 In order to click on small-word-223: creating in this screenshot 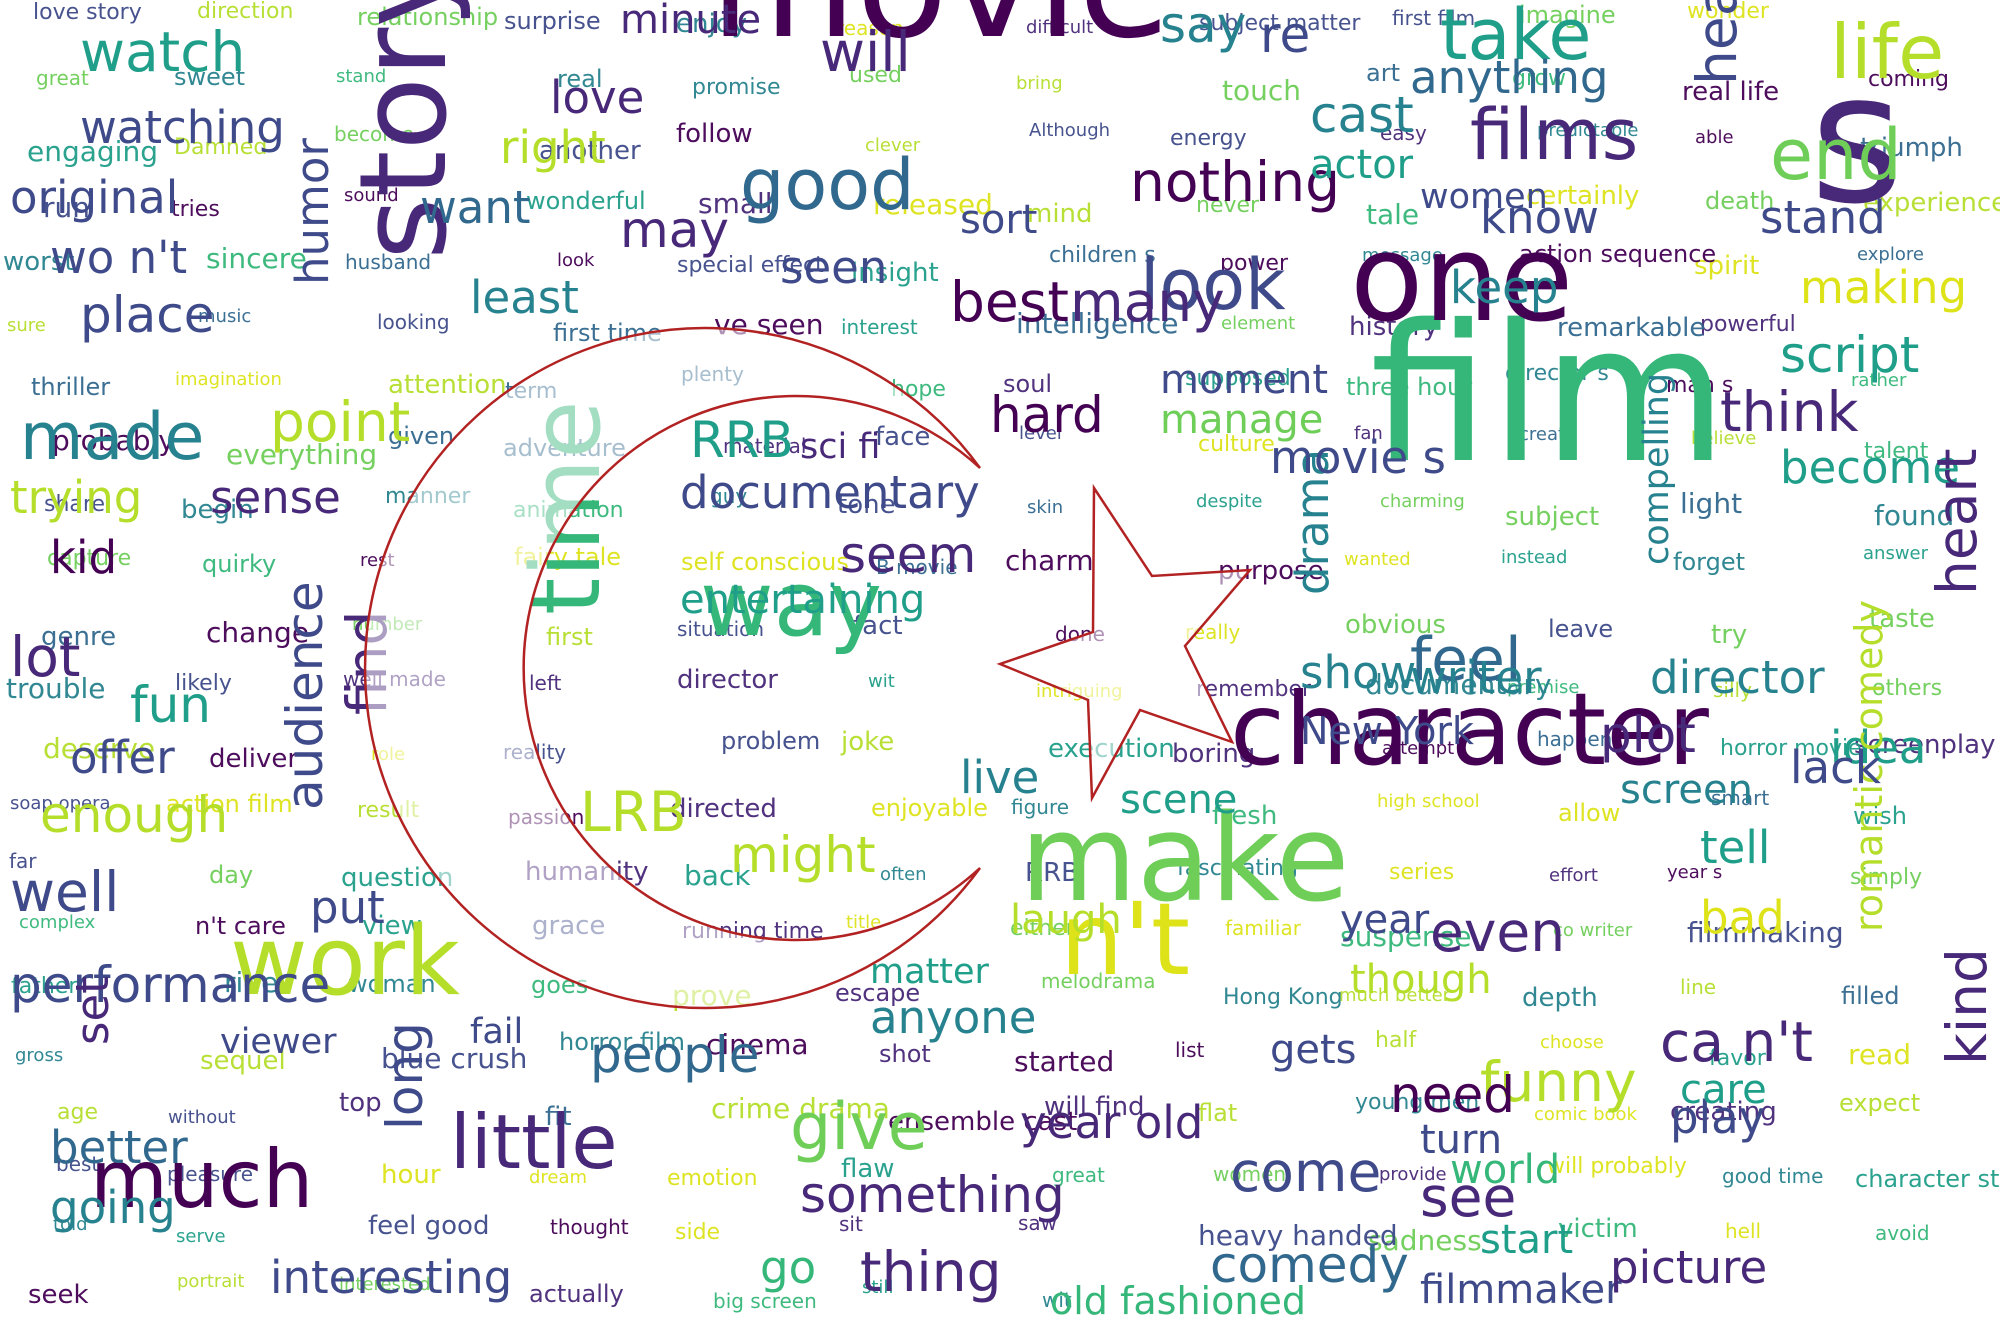, I will do `click(1723, 1112)`.